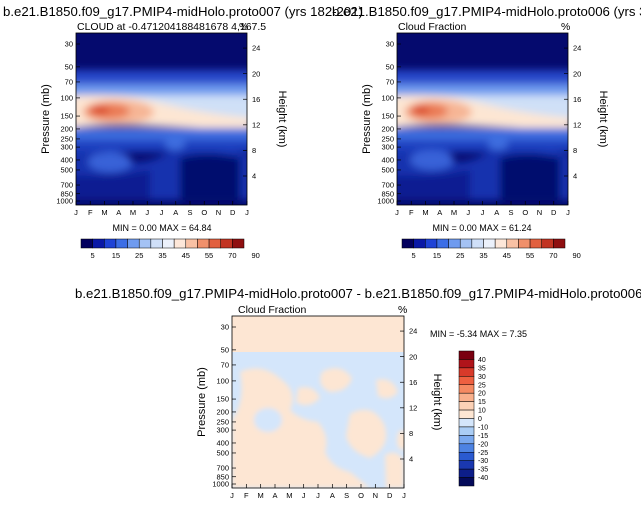 Image resolution: width=641 pixels, height=508 pixels. What do you see at coordinates (483, 470) in the screenshot?
I see `colorbar-label: -35` at bounding box center [483, 470].